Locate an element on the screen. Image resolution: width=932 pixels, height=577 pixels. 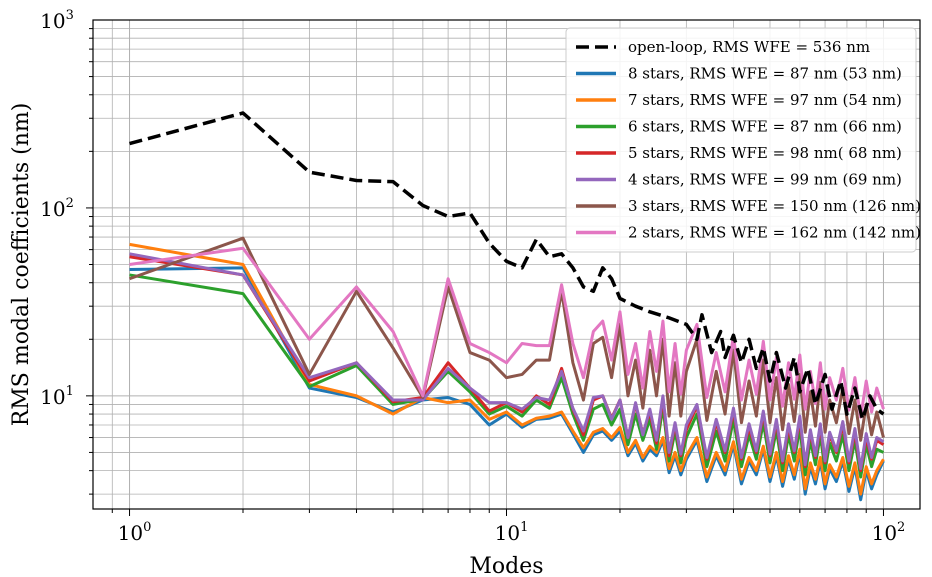
x-axis-label: Modes is located at coordinates (506, 565).